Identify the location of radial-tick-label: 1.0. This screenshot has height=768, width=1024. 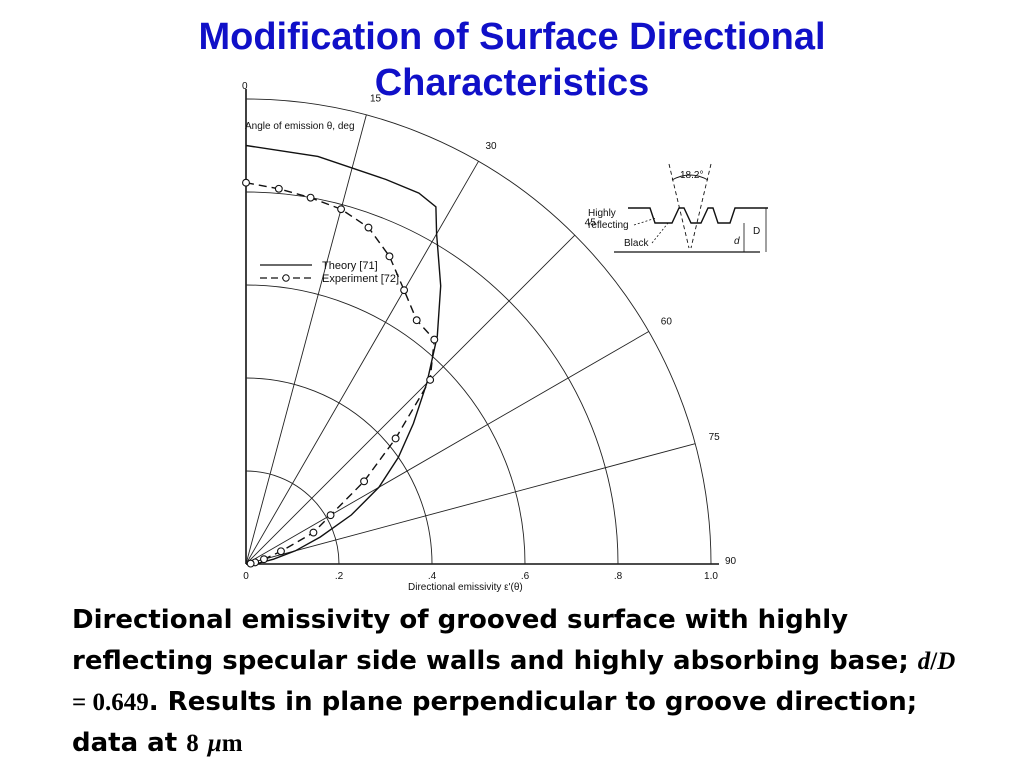
(711, 576).